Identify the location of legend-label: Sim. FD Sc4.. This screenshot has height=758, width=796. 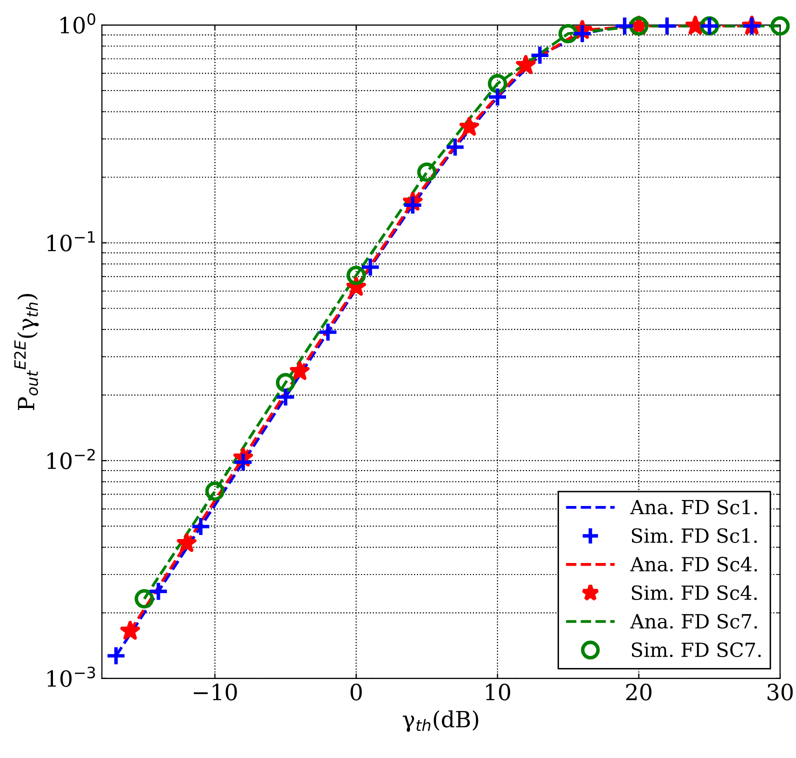
(694, 592).